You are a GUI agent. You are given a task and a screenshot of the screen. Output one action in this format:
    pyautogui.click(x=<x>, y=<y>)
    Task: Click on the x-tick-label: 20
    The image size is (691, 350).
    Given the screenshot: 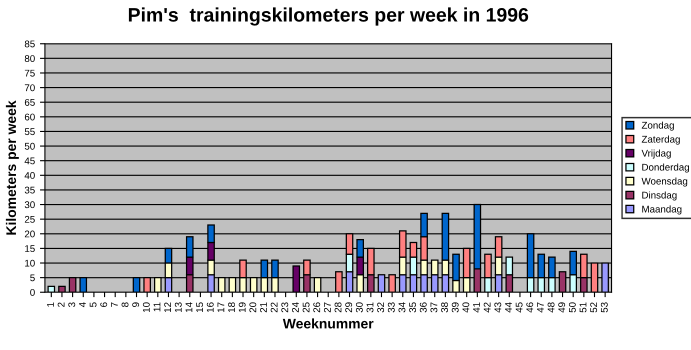 What is the action you would take?
    pyautogui.click(x=252, y=307)
    